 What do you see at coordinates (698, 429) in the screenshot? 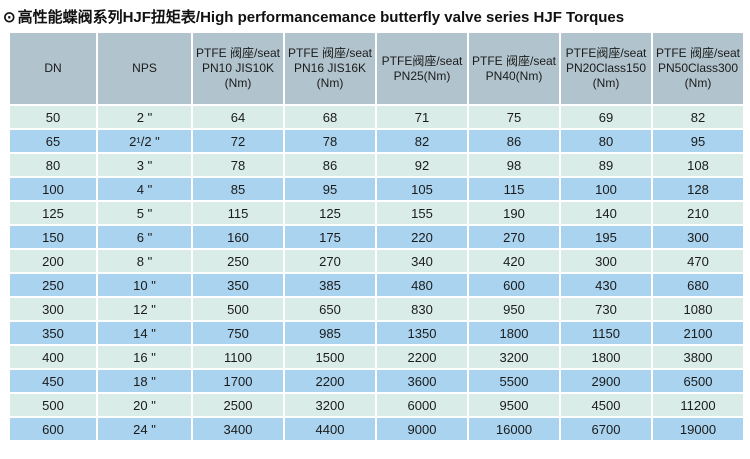
I see `torque-cell: 19000` at bounding box center [698, 429].